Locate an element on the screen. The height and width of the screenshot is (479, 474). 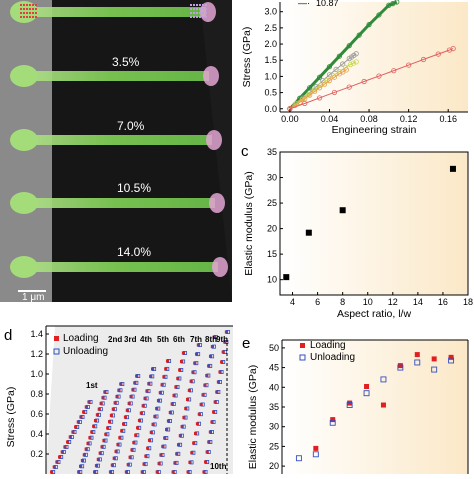
plot-area is located at coordinates (374, 223).